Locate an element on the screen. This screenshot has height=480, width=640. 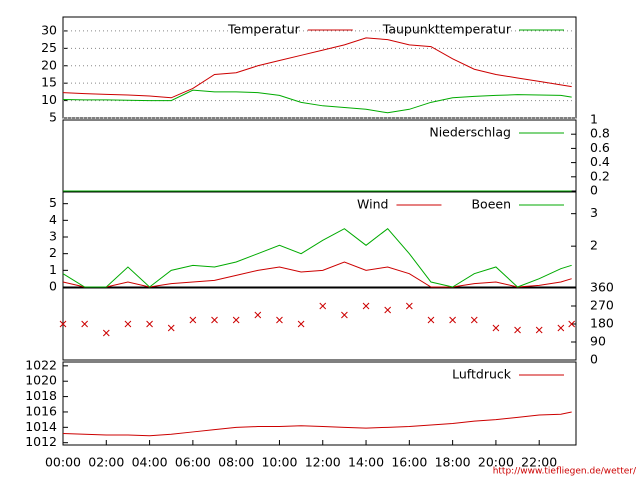
y-tick-label: 1020 is located at coordinates (41, 380).